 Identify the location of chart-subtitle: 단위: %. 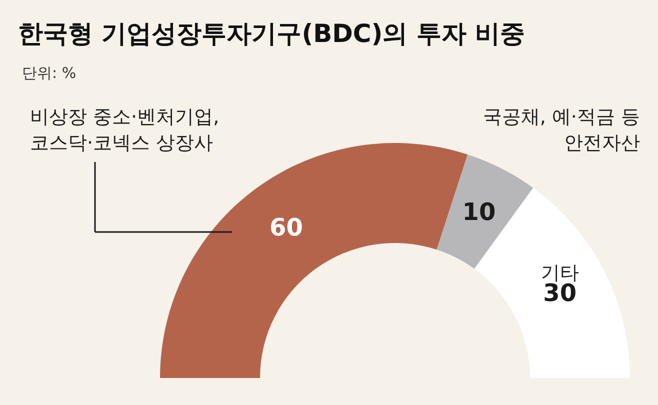
(49, 73).